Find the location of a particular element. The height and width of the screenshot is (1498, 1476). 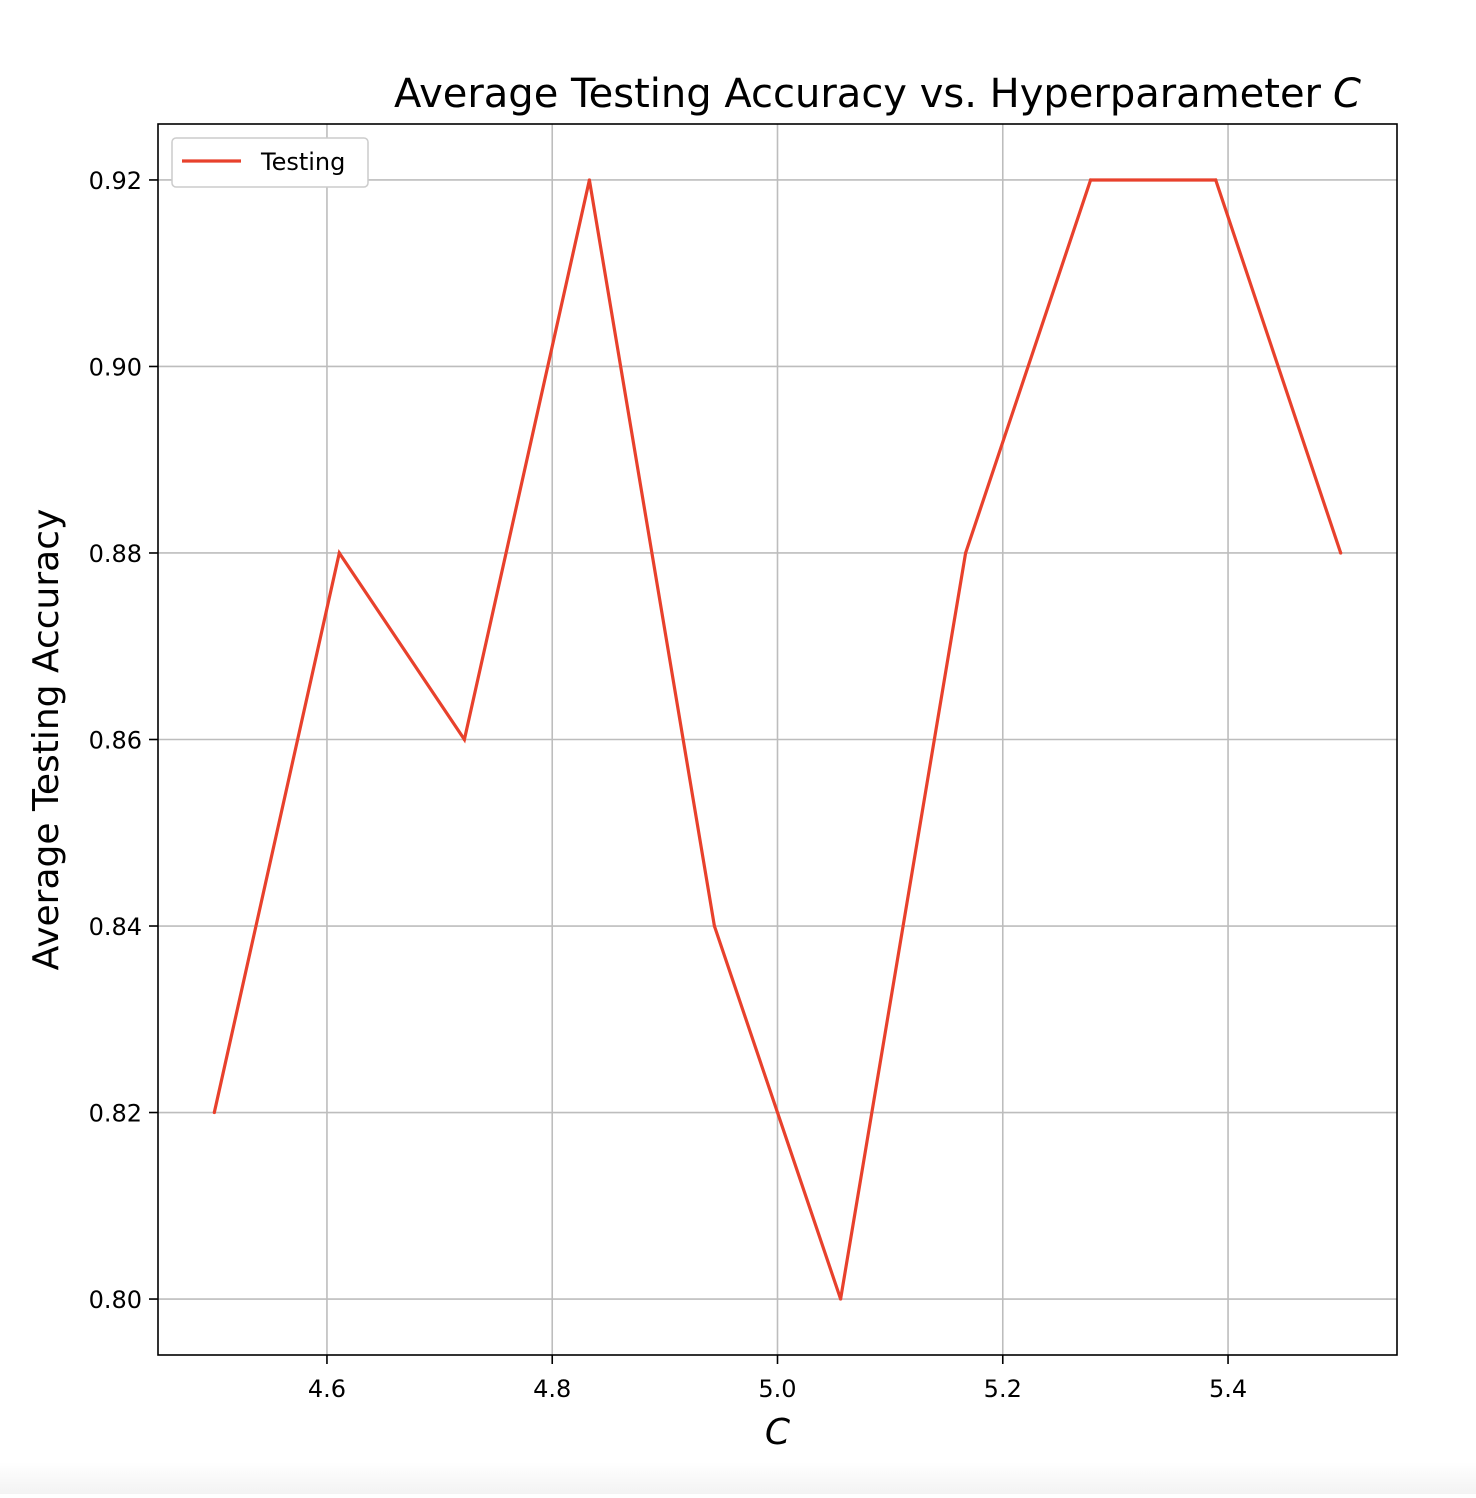

legend-box is located at coordinates (270, 162).